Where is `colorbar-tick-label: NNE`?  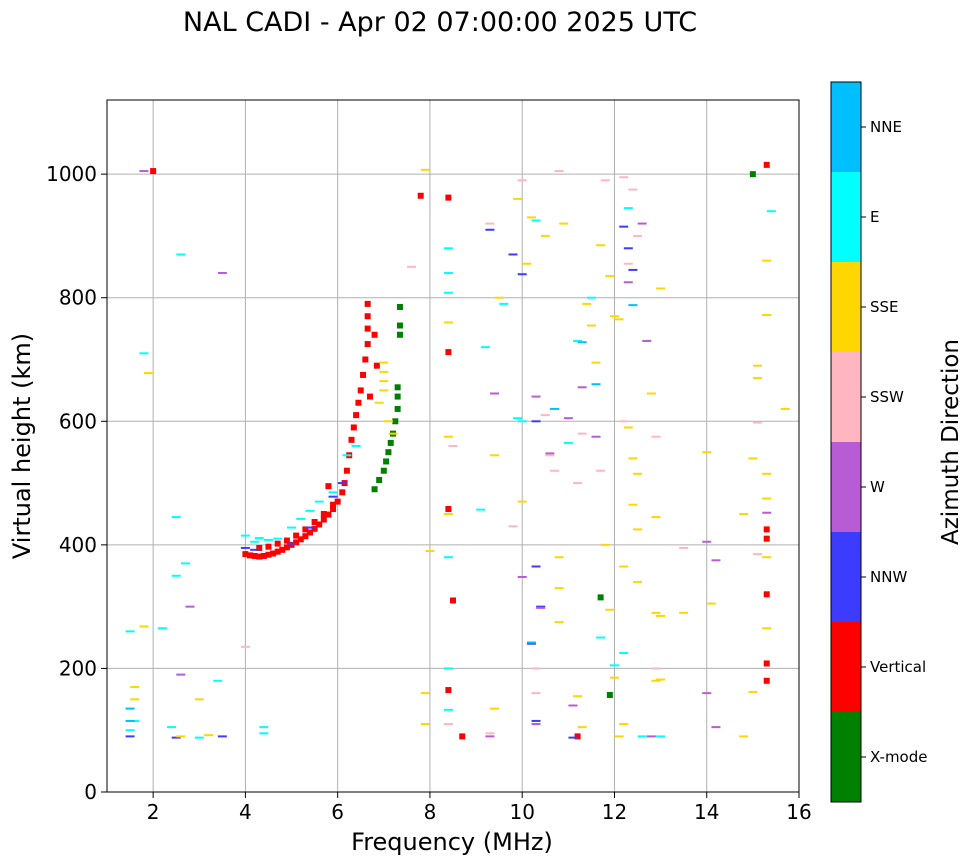
colorbar-tick-label: NNE is located at coordinates (886, 127).